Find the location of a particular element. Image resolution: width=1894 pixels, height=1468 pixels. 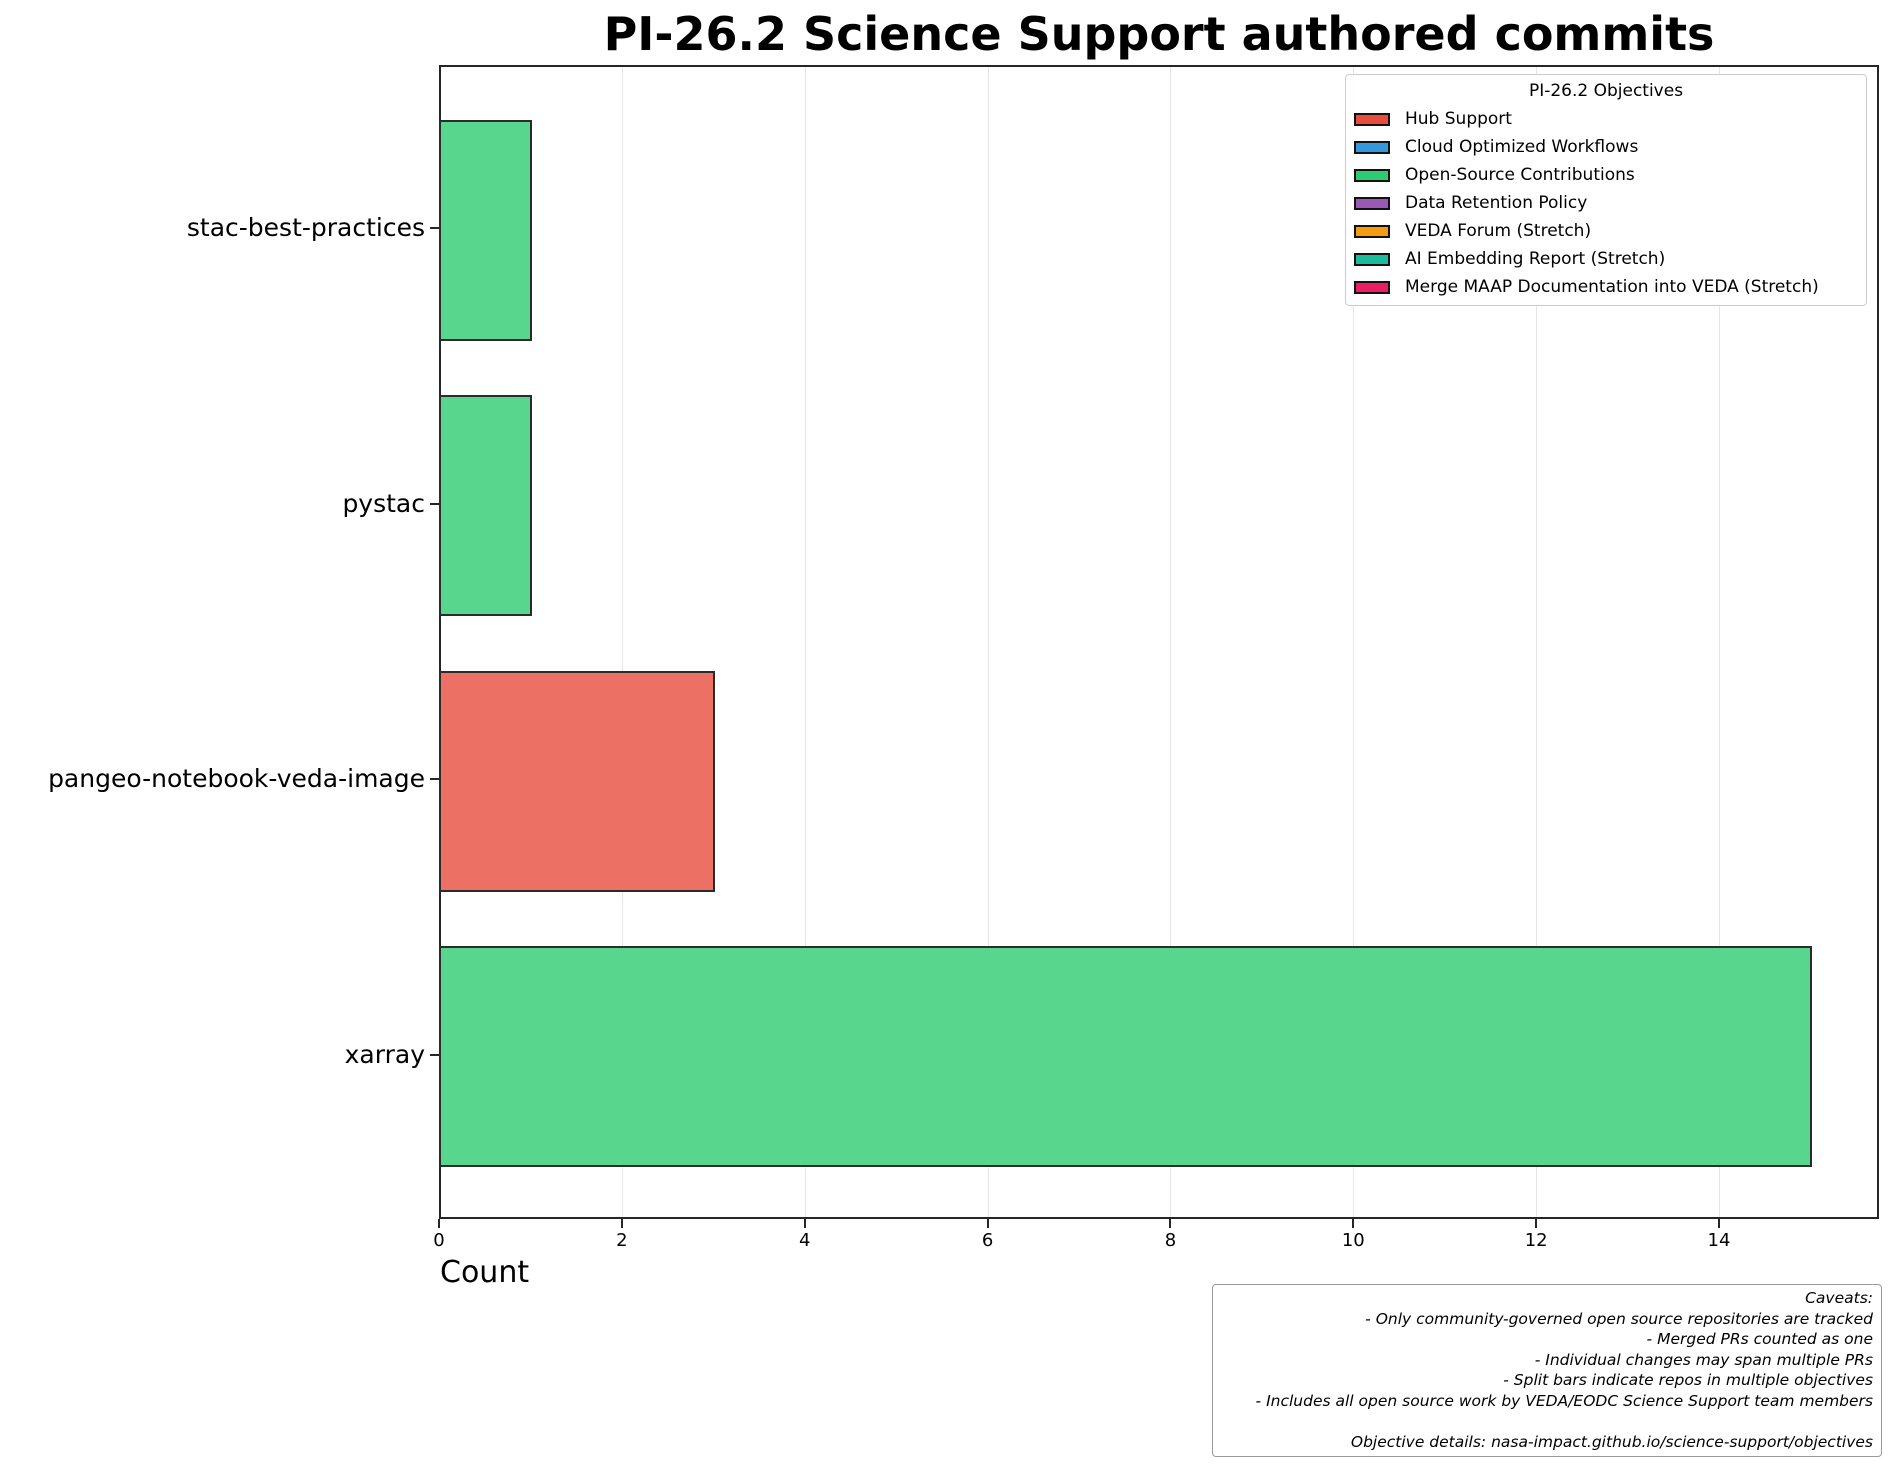

legend-label: Open-Source Contributions is located at coordinates (1520, 175).